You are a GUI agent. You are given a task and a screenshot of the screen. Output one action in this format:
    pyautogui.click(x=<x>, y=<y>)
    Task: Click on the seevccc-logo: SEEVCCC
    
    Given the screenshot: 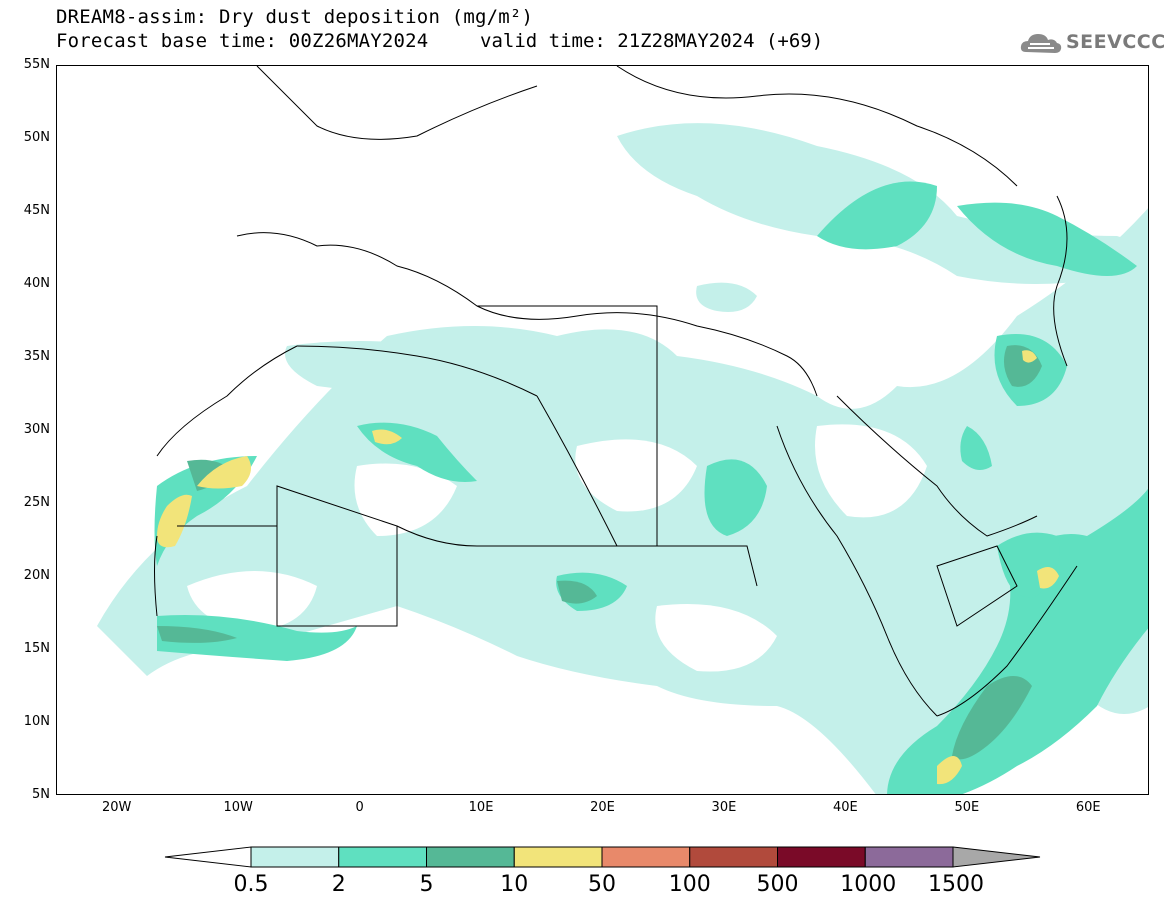 What is the action you would take?
    pyautogui.click(x=1091, y=44)
    